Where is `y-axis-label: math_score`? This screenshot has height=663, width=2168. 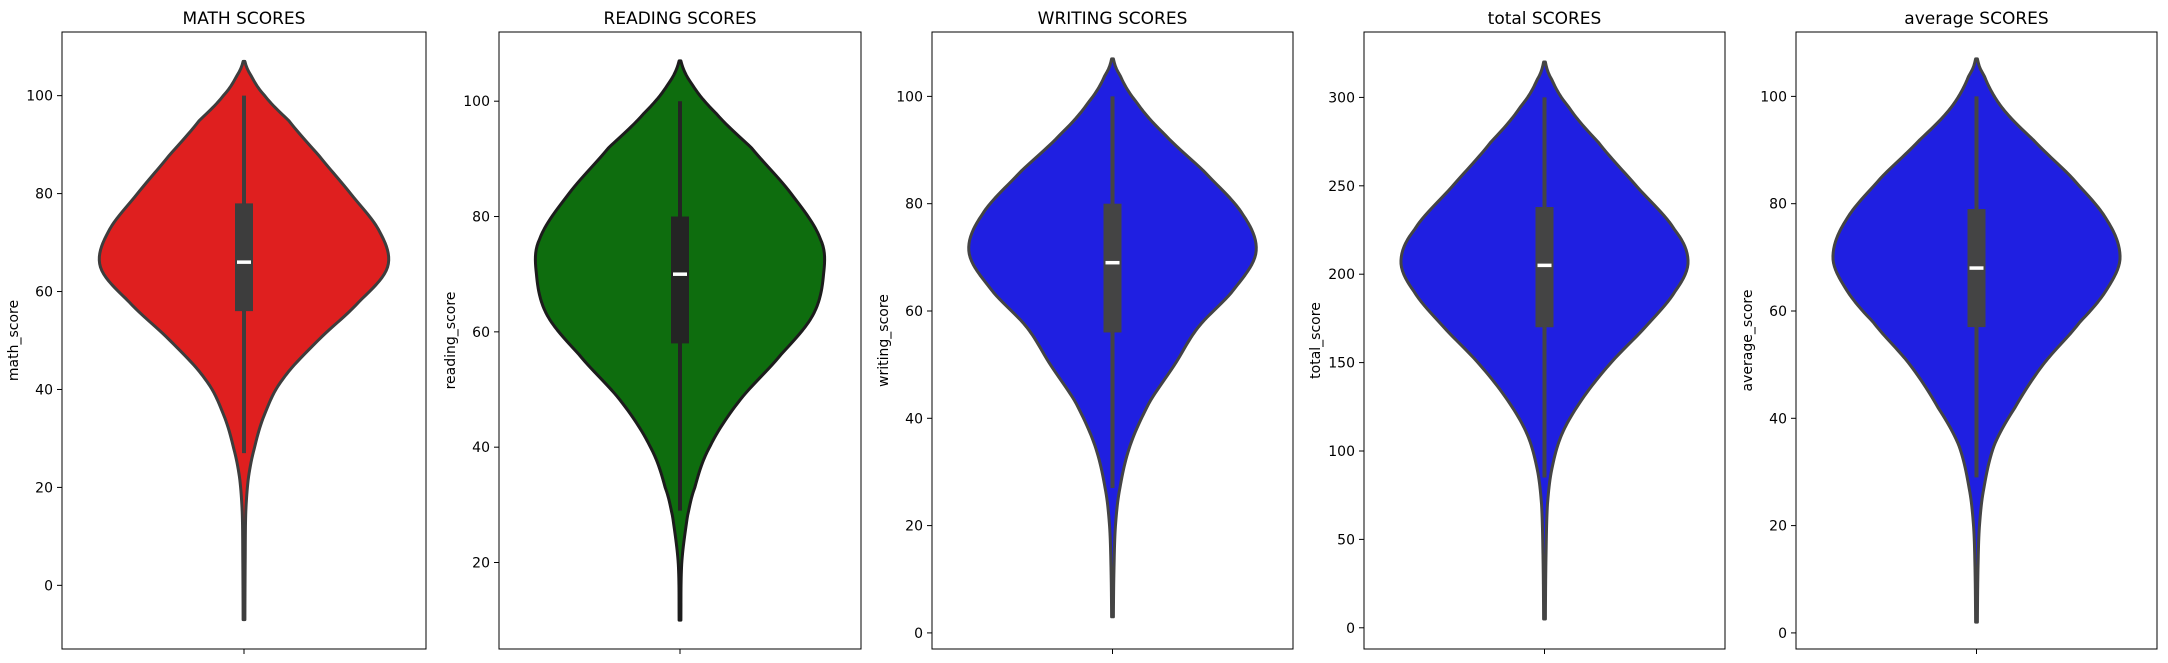 y-axis-label: math_score is located at coordinates (14, 340).